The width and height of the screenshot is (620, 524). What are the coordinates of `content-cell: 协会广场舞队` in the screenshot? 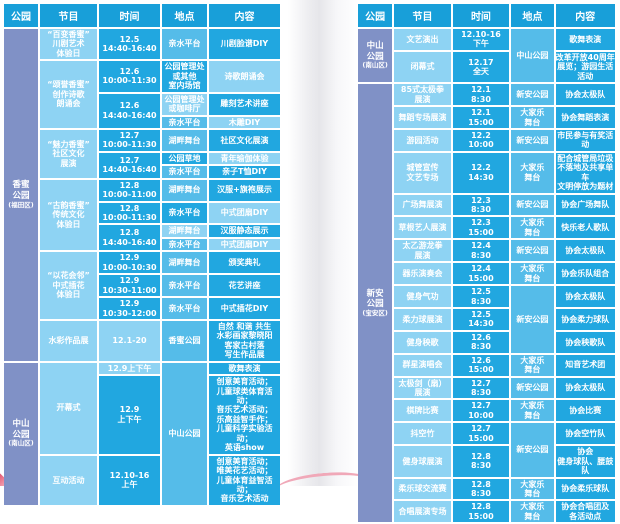 It's located at (585, 205).